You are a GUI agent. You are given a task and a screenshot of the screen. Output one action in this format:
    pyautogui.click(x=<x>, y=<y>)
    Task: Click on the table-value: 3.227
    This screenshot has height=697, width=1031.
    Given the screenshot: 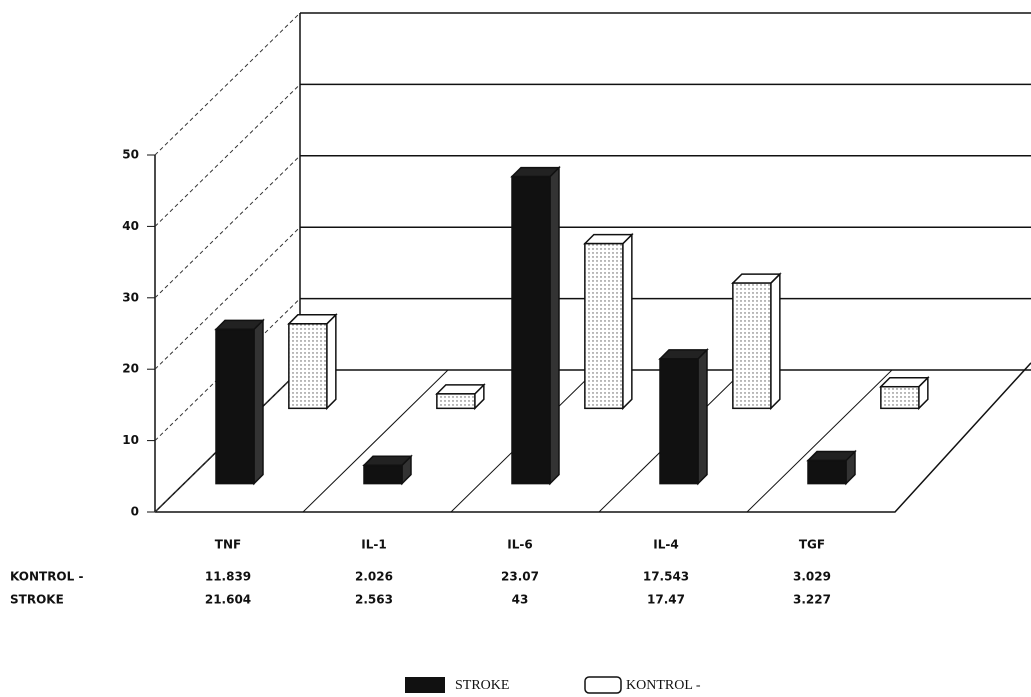 What is the action you would take?
    pyautogui.click(x=812, y=600)
    